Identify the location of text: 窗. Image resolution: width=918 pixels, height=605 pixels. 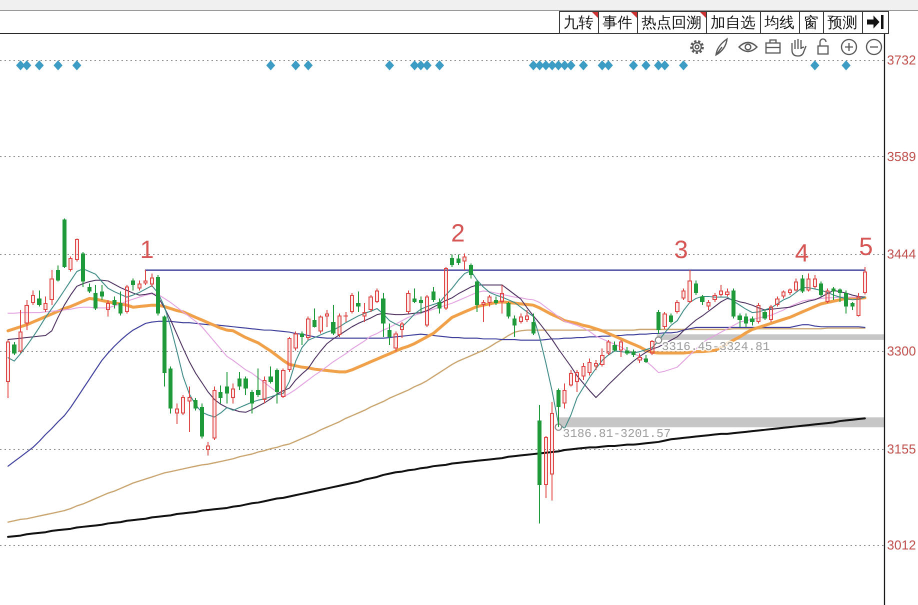
(811, 23).